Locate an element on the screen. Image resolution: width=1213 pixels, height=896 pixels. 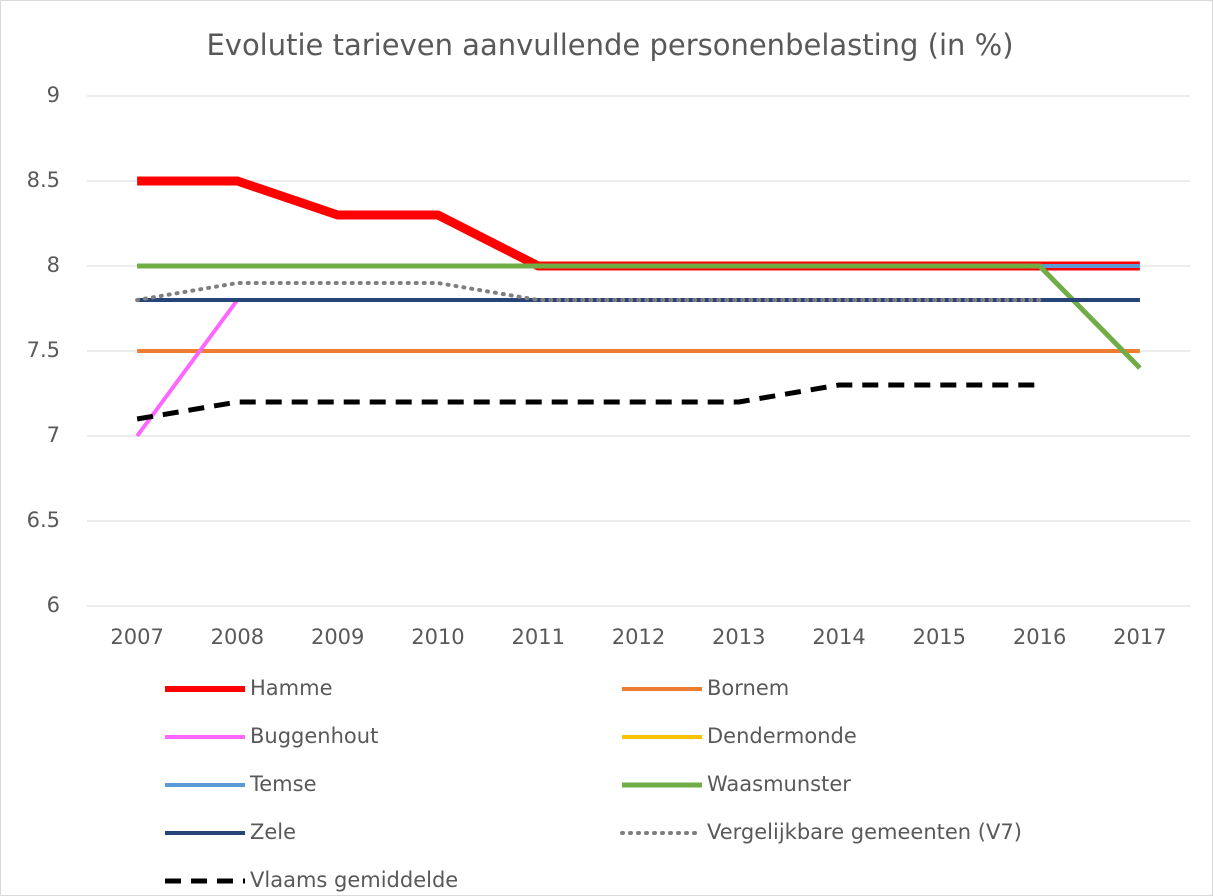
x-tick-label: 2009 is located at coordinates (337, 637).